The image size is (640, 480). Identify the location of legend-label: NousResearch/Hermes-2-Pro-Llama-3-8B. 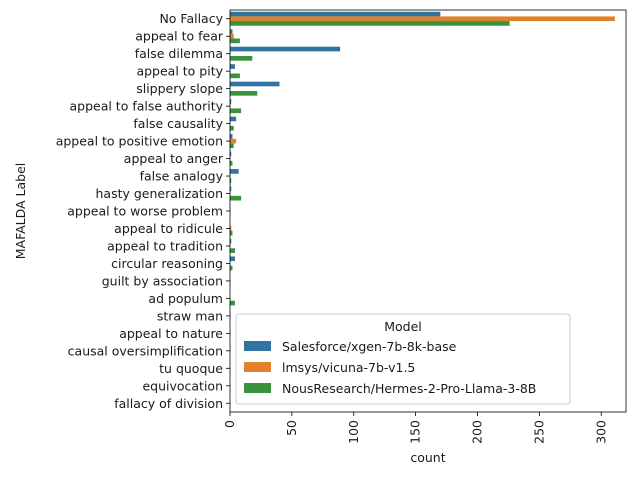
(409, 388).